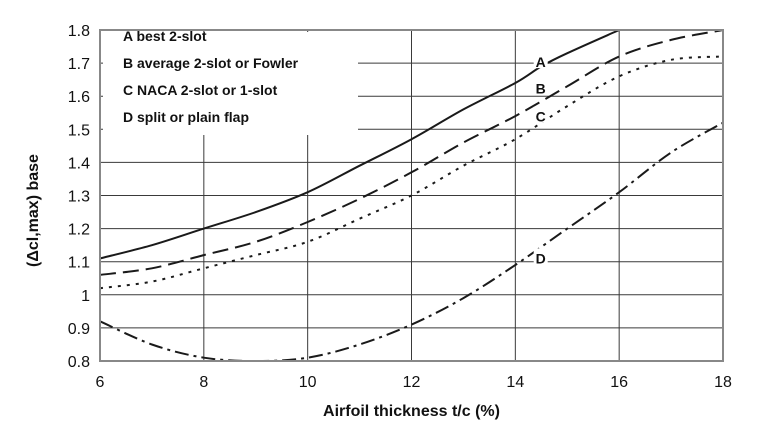  I want to click on legend-entry-0: A best 2-slot, so click(165, 36).